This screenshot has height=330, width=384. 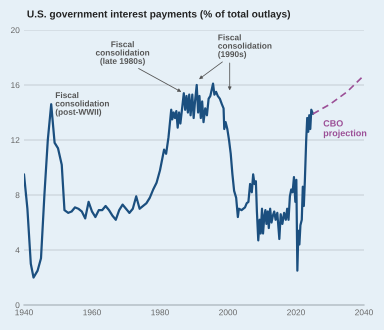 I want to click on x-tick-label: 2040, so click(x=364, y=312).